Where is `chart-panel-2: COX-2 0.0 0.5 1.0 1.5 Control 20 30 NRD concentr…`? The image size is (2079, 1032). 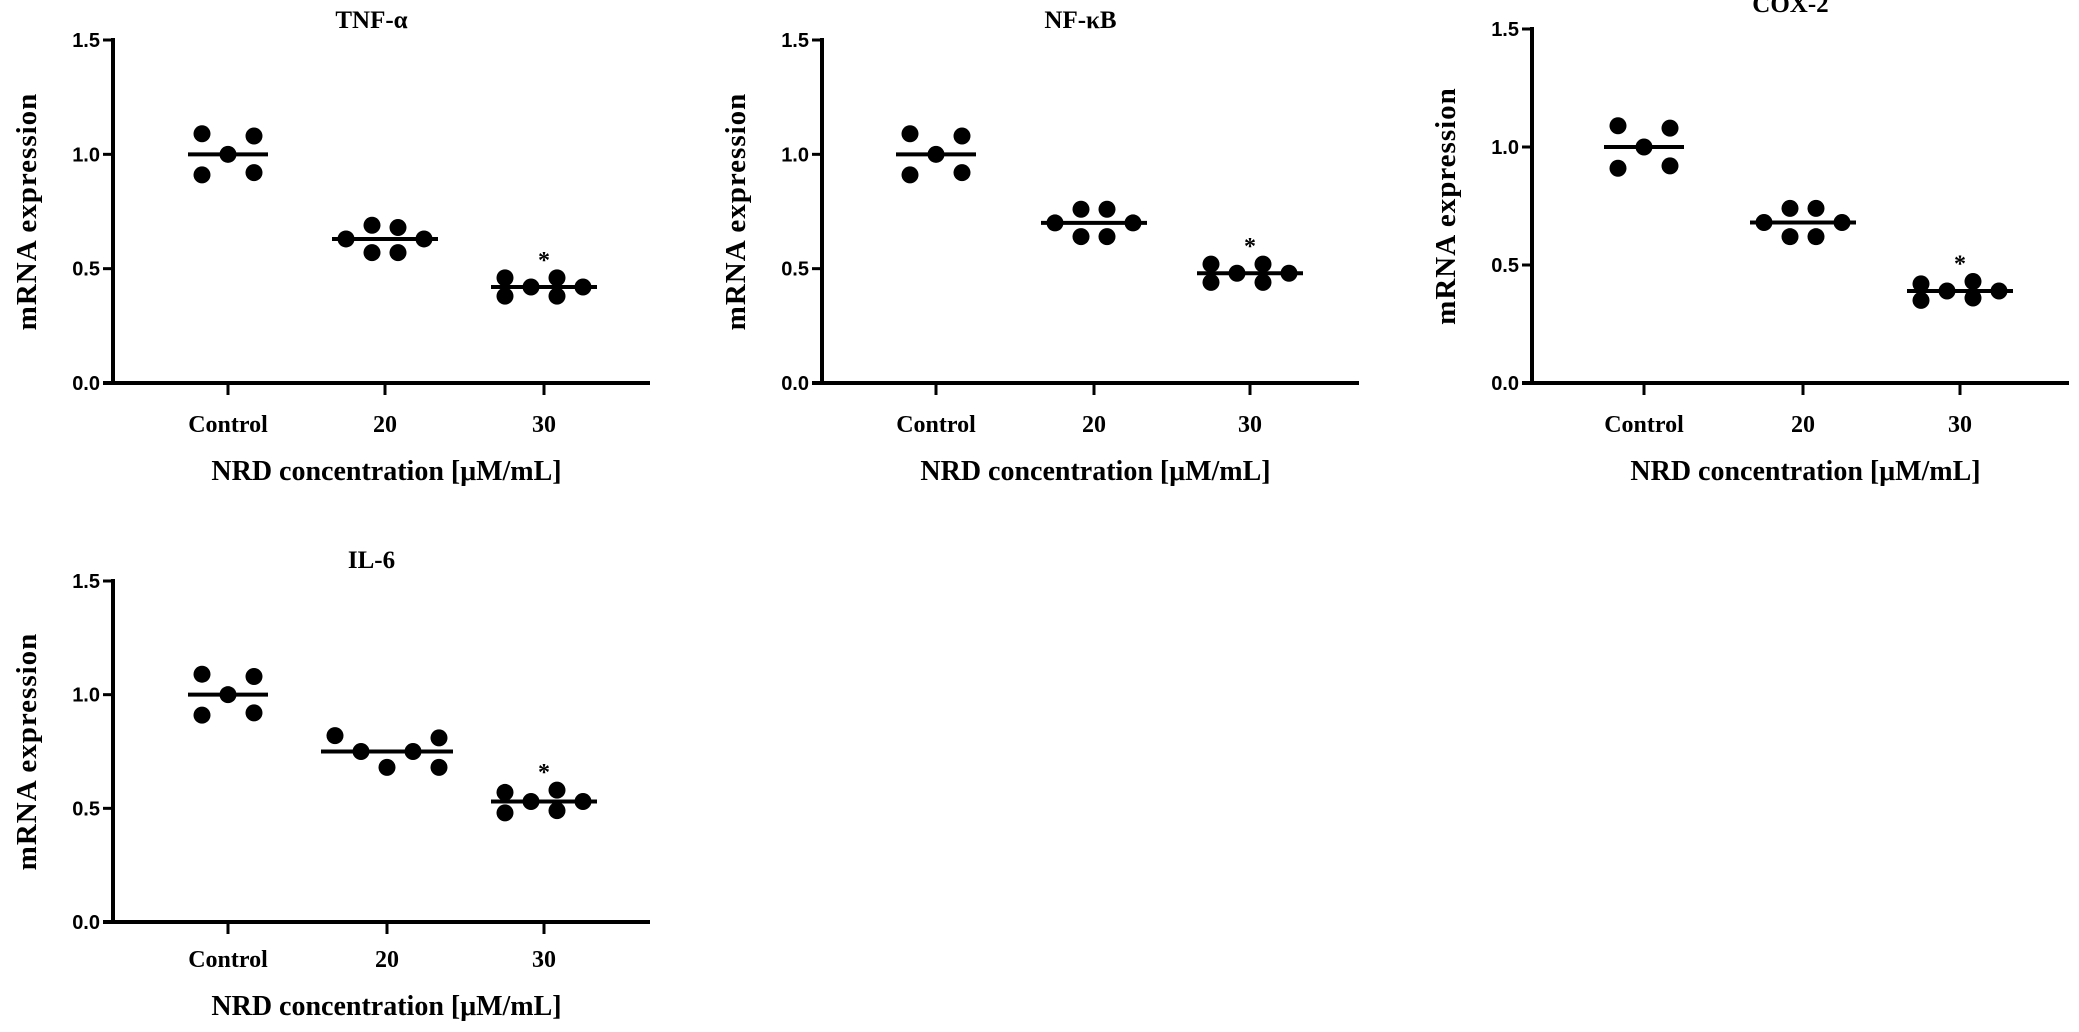
chart-panel-2: COX-2 0.0 0.5 1.0 1.5 Control 20 30 NRD concentr… is located at coordinates (1749, 243).